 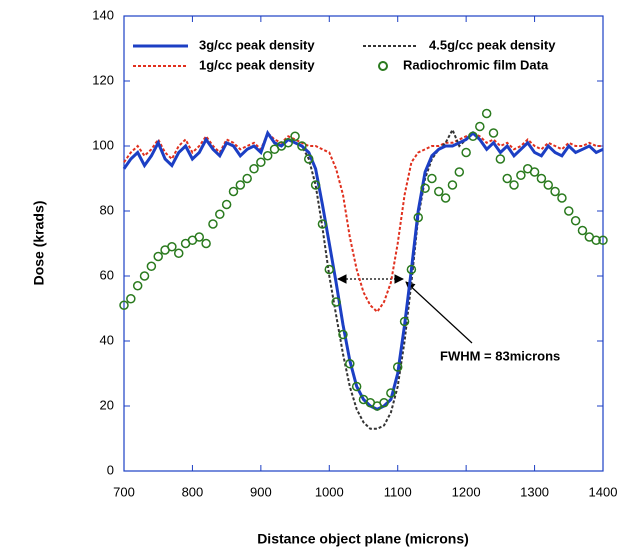 What do you see at coordinates (124, 491) in the screenshot?
I see `x-tick-label: 700` at bounding box center [124, 491].